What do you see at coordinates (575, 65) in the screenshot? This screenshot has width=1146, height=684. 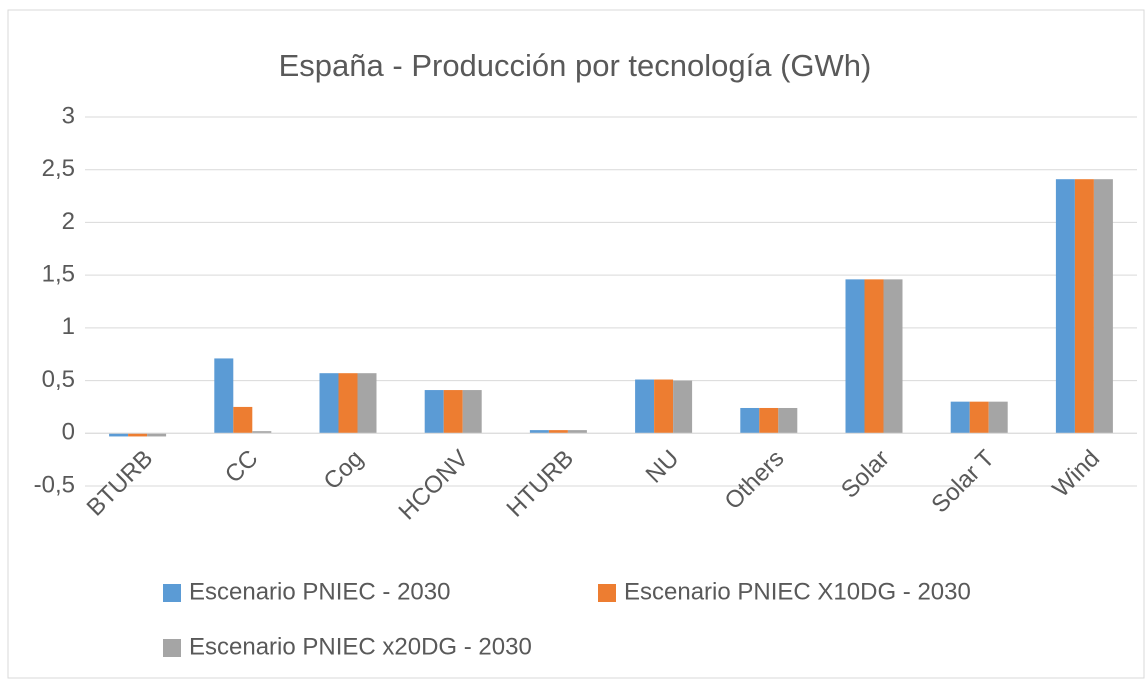 I see `chart-title: España - Producción por tecnología (GWh)` at bounding box center [575, 65].